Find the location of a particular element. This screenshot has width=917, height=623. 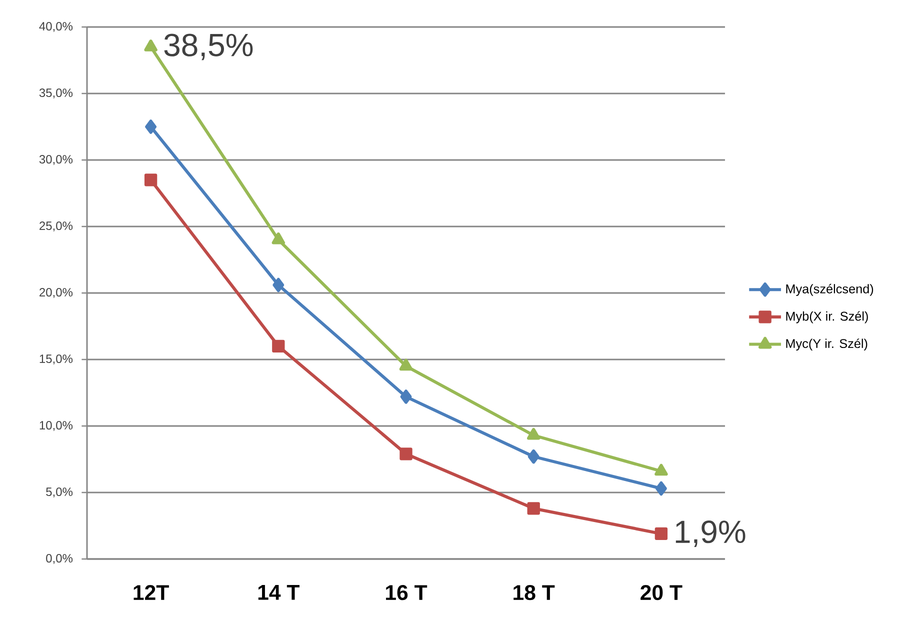

y-tick-label: 35,0% is located at coordinates (56, 93).